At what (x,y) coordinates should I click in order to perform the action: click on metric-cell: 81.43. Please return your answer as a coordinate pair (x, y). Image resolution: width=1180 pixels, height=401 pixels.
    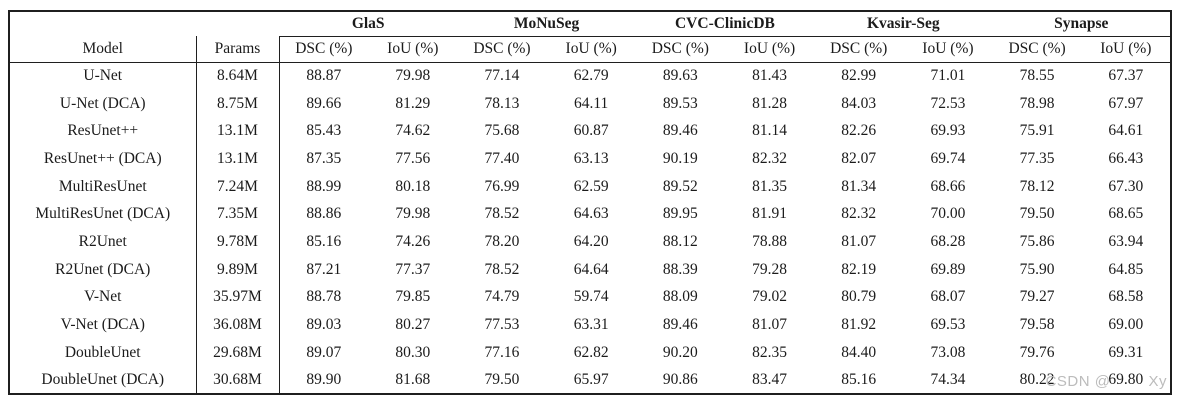
    Looking at the image, I should click on (769, 76).